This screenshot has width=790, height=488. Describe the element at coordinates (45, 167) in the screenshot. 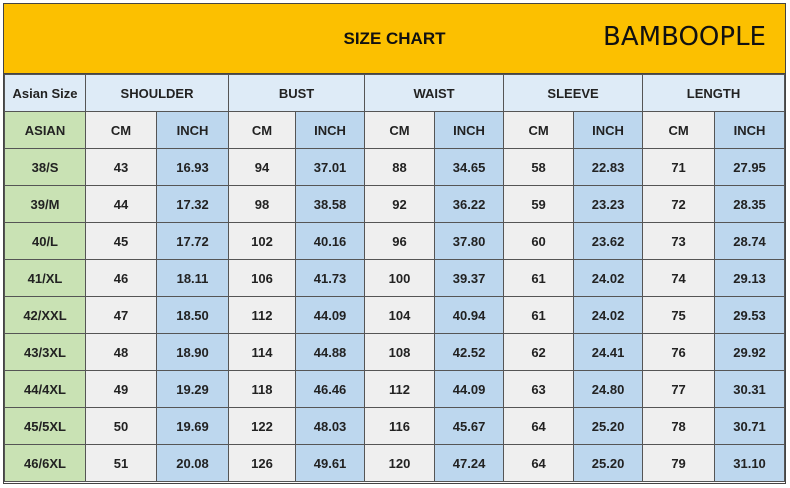

I see `size-cell: 38/S` at that location.